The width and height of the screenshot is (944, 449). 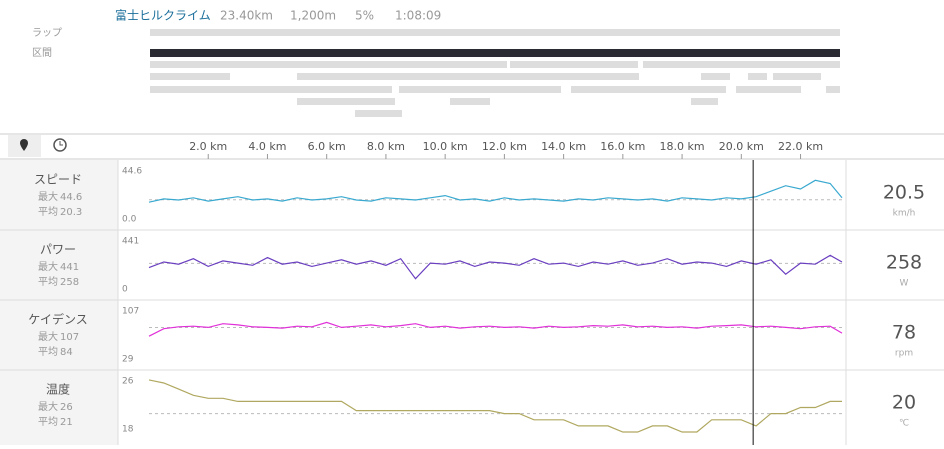 I want to click on x-tick-label: 16.0 km, so click(x=622, y=146).